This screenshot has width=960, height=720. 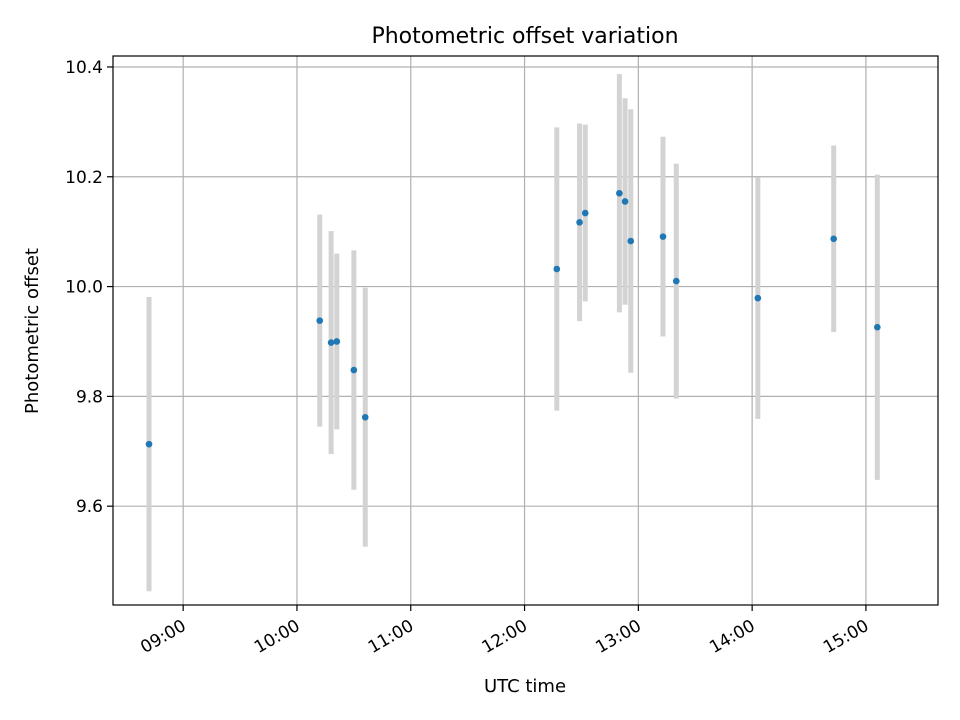 I want to click on y-tick-label: 9.8, so click(x=89, y=397).